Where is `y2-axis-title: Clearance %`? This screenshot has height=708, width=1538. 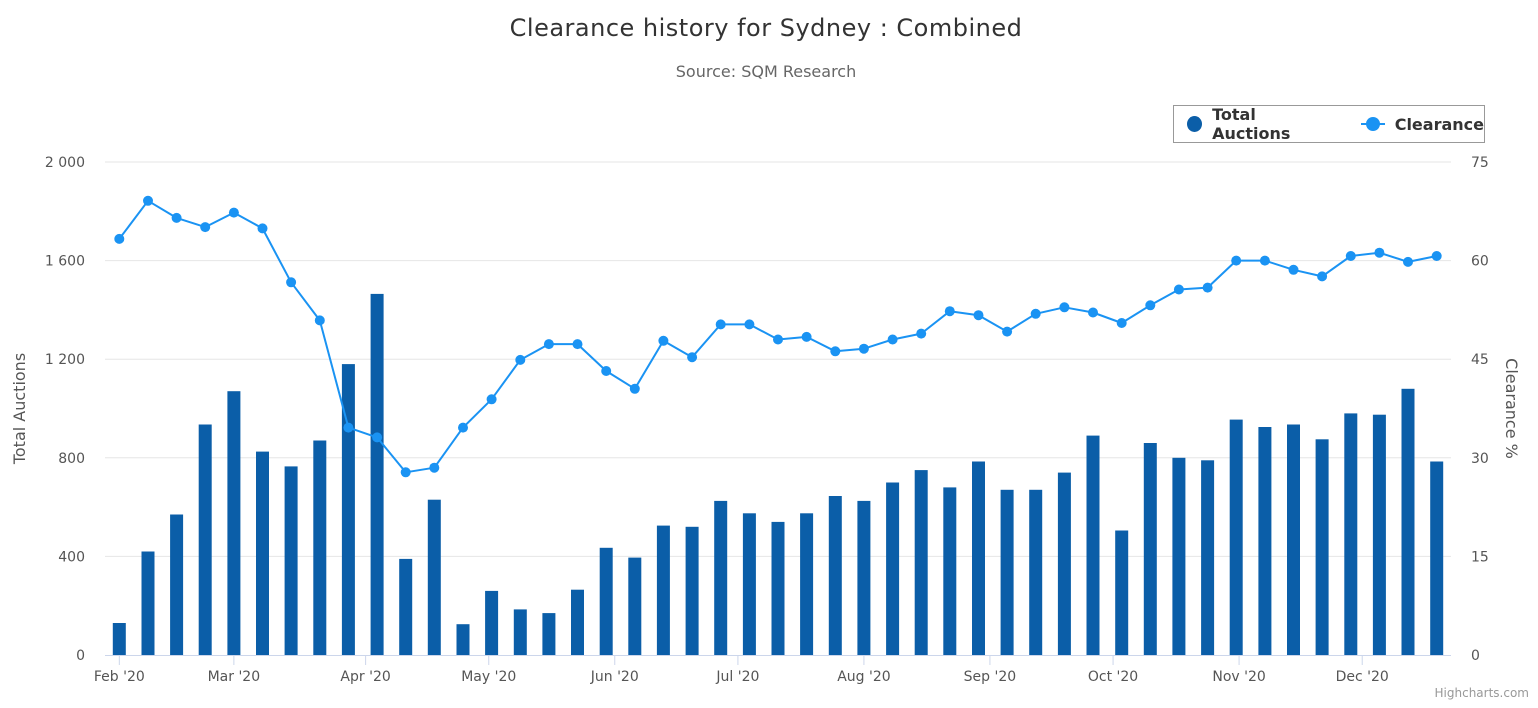 y2-axis-title: Clearance % is located at coordinates (1511, 408).